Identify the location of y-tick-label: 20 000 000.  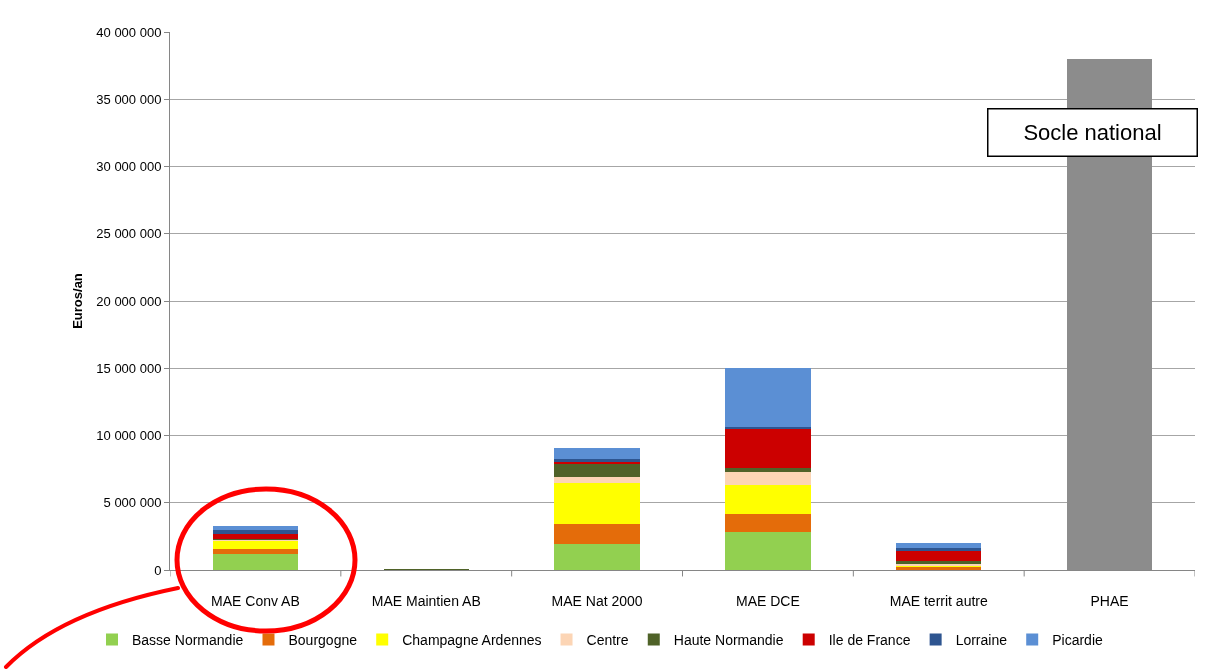
(129, 301).